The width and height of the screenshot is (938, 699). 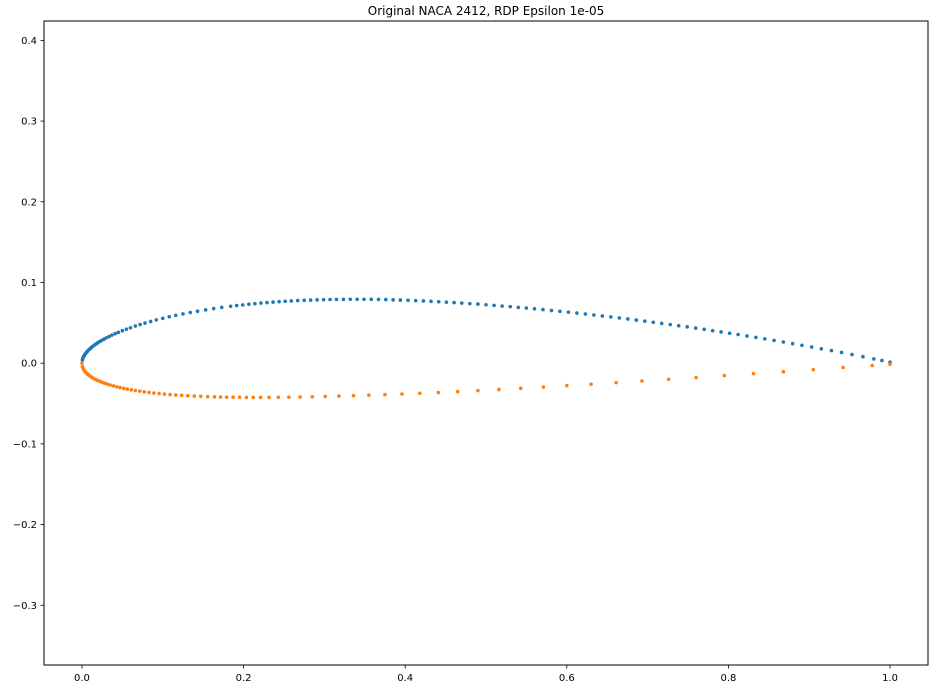 What do you see at coordinates (25, 444) in the screenshot?
I see `y-tick-label: −0.1` at bounding box center [25, 444].